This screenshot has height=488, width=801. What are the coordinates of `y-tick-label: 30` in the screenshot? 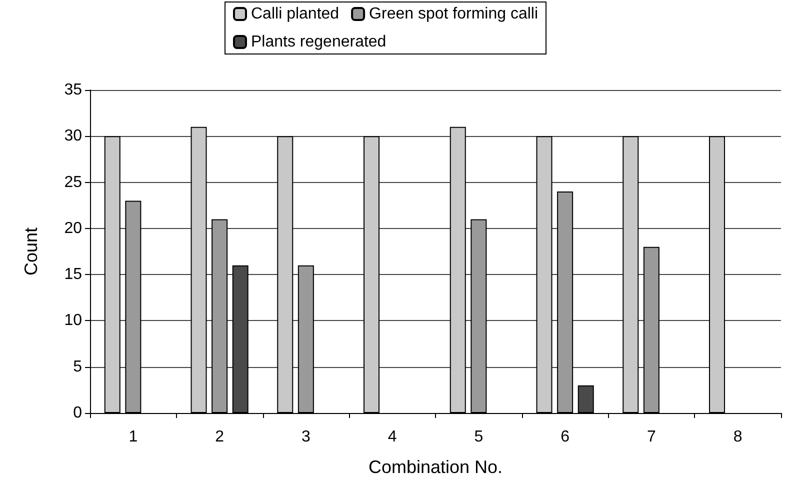 It's located at (73, 136).